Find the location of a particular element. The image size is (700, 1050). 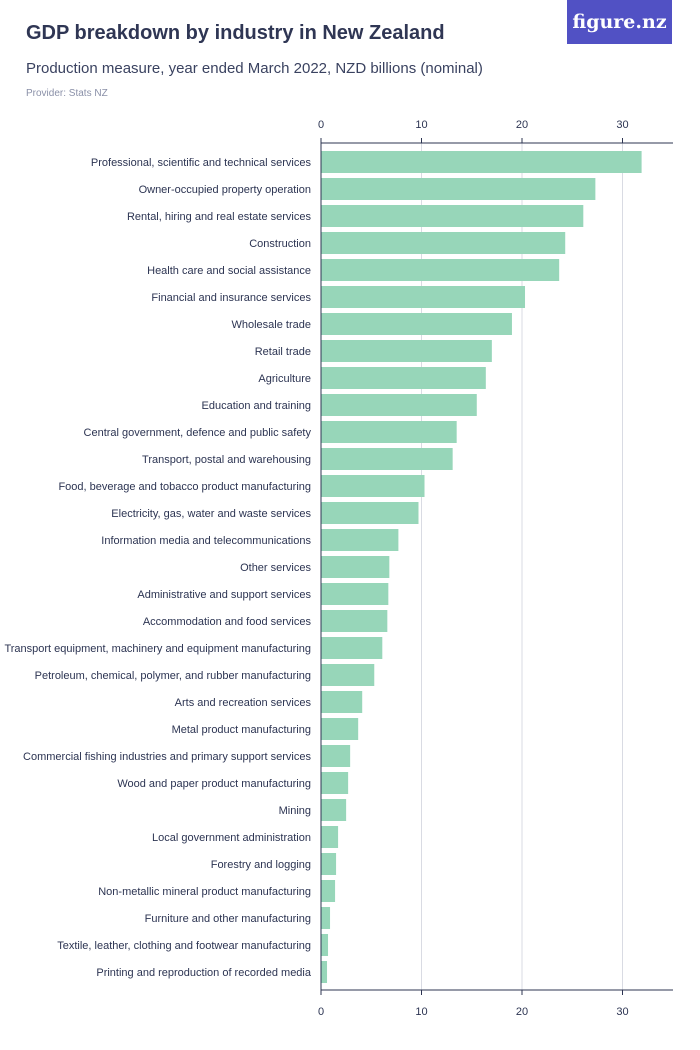

tick-label-bottom: 20 is located at coordinates (522, 1012).